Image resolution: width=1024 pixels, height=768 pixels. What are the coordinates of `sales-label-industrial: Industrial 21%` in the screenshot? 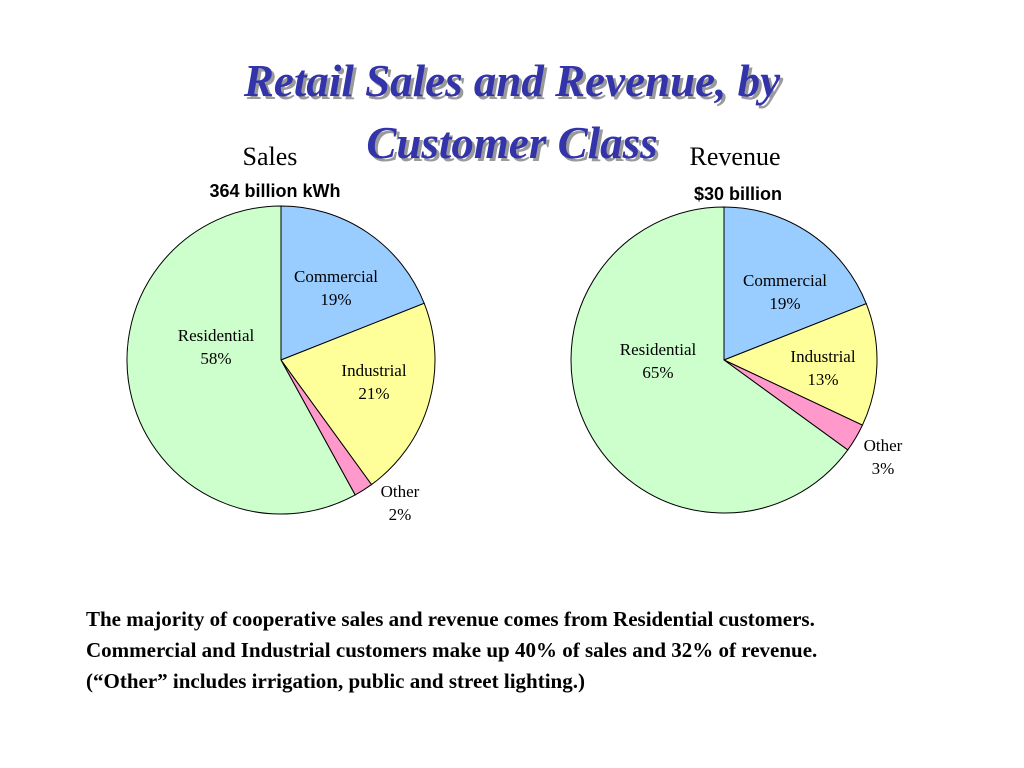 It's located at (373, 382).